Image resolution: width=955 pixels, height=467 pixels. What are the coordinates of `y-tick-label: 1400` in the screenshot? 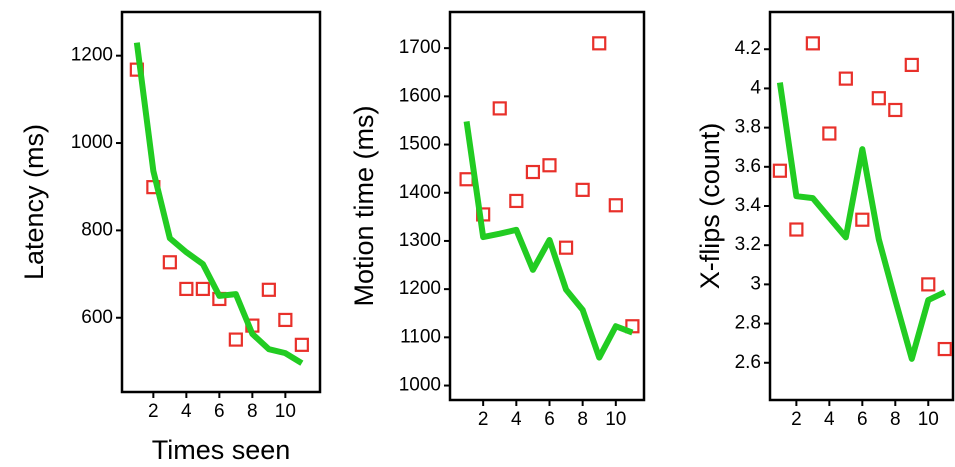 It's located at (420, 192).